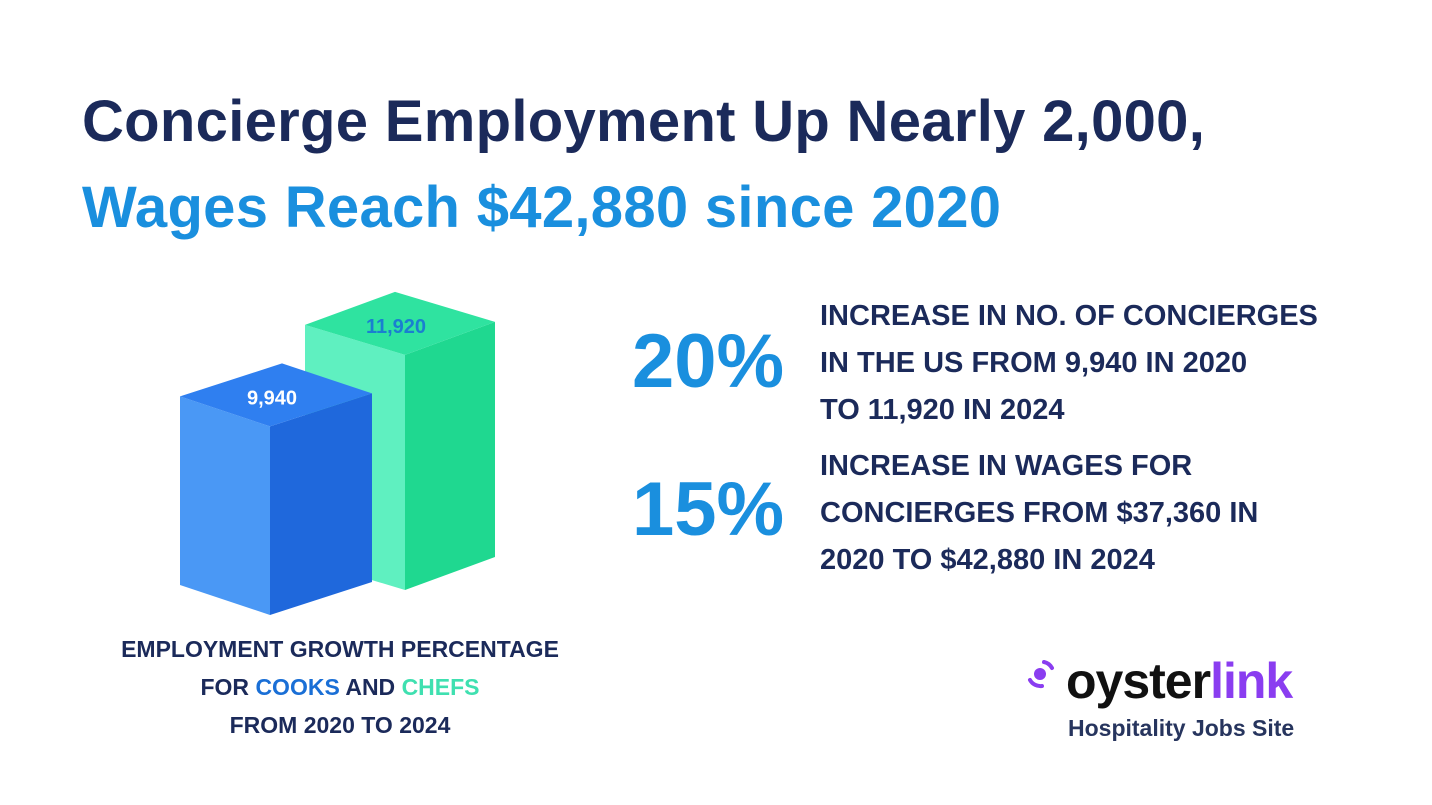  Describe the element at coordinates (1138, 681) in the screenshot. I see `logo-word-oyster: oyster` at that location.